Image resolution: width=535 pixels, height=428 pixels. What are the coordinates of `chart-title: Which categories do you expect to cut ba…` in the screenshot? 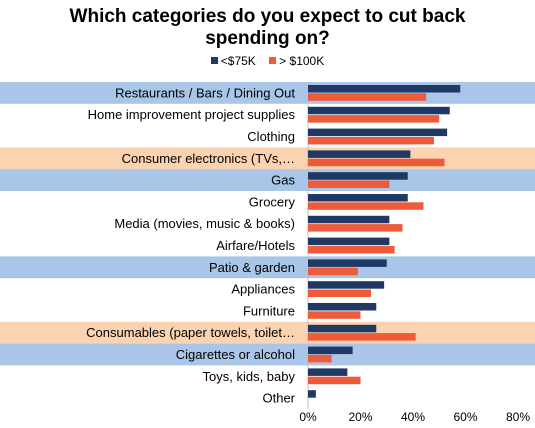 It's located at (267, 28).